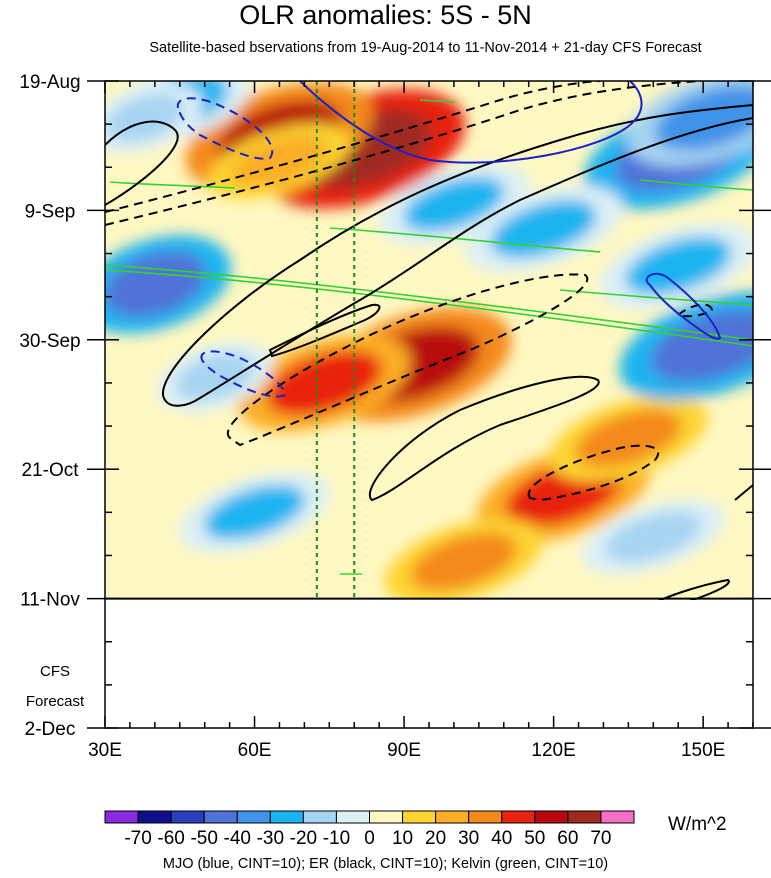  What do you see at coordinates (567, 838) in the screenshot?
I see `colorbar-tick-label: 60` at bounding box center [567, 838].